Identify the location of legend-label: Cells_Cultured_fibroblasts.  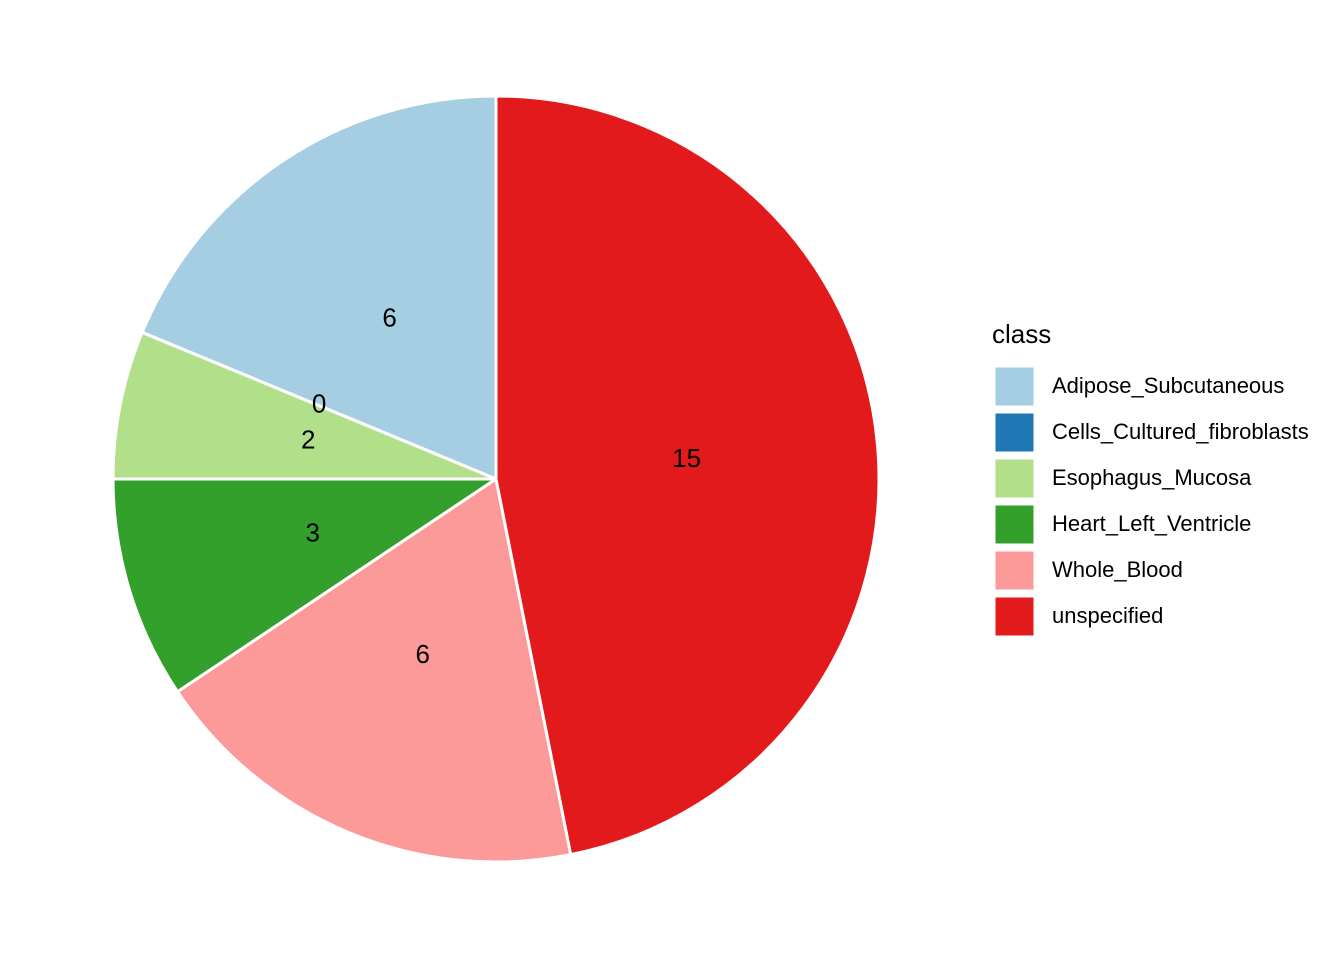
(1180, 431).